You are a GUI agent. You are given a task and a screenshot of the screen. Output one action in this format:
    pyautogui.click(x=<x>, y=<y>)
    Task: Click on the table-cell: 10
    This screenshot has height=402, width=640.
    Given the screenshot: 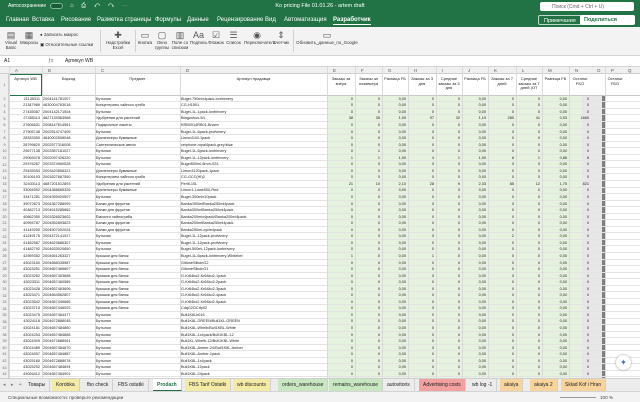 What is the action you would take?
    pyautogui.click(x=377, y=183)
    